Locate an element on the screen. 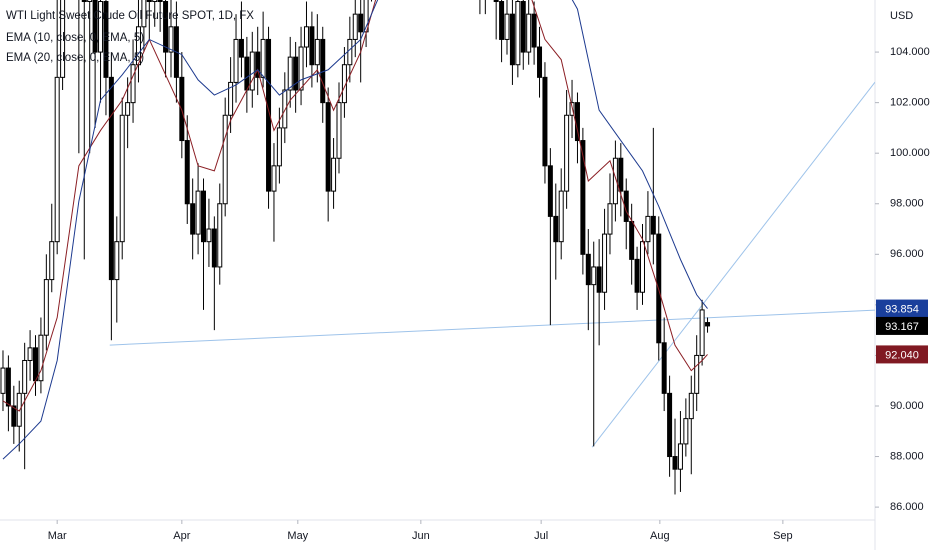  y-tick-label: 96.000 is located at coordinates (907, 254).